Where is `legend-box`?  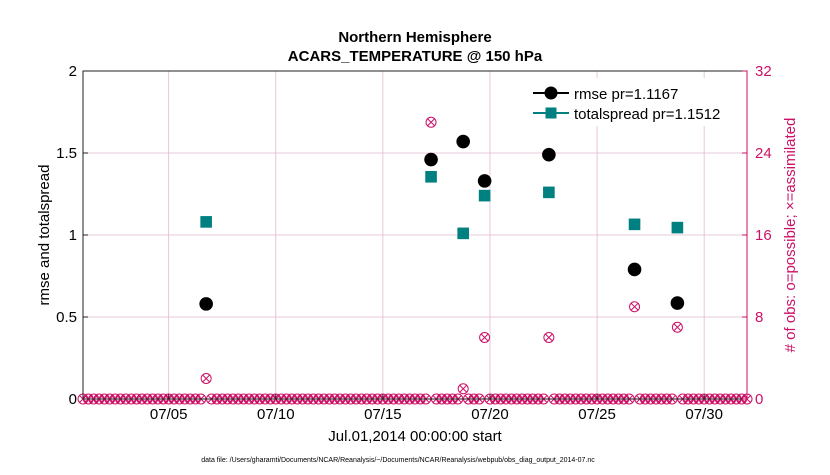
legend-box is located at coordinates (635, 102).